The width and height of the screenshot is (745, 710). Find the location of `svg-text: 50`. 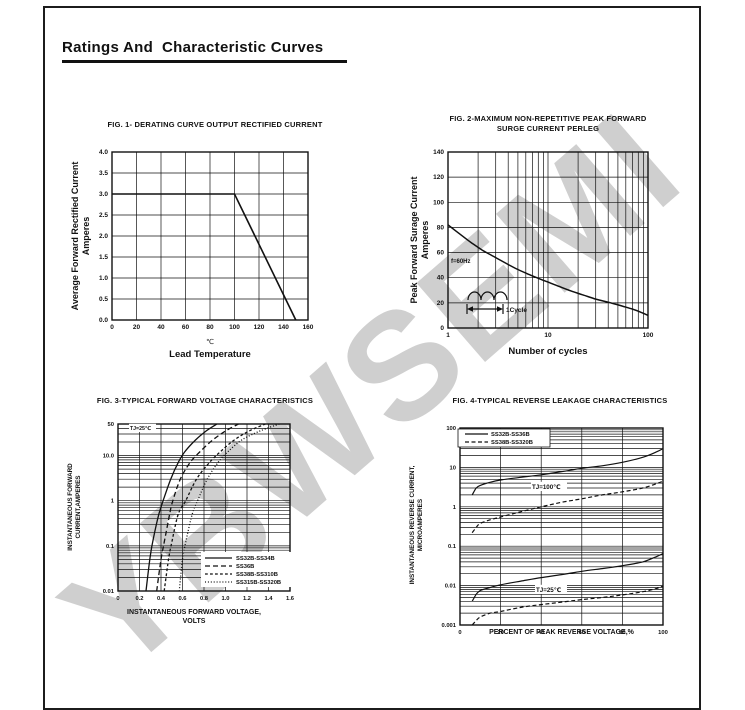

svg-text: 50 is located at coordinates (111, 425).